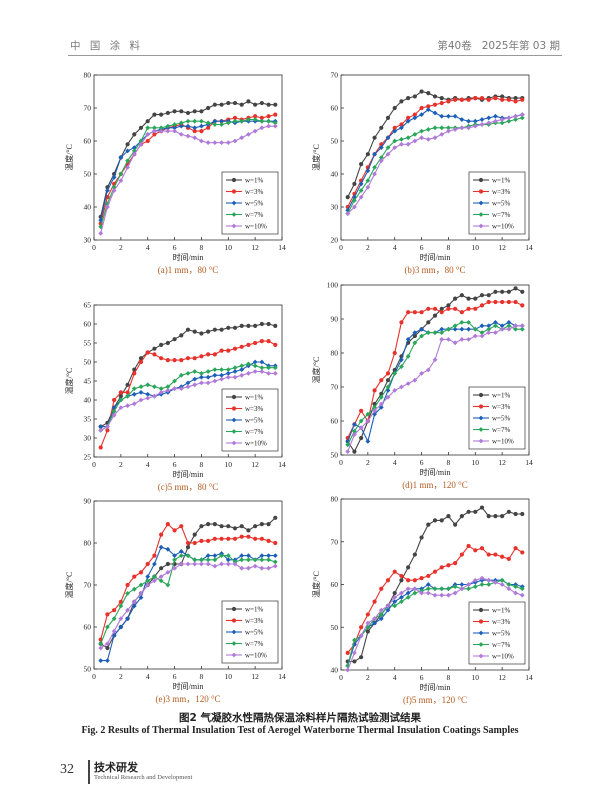  What do you see at coordinates (188, 270) in the screenshot?
I see `chart-subtitle: (a)1 mm，80 °C` at bounding box center [188, 270].